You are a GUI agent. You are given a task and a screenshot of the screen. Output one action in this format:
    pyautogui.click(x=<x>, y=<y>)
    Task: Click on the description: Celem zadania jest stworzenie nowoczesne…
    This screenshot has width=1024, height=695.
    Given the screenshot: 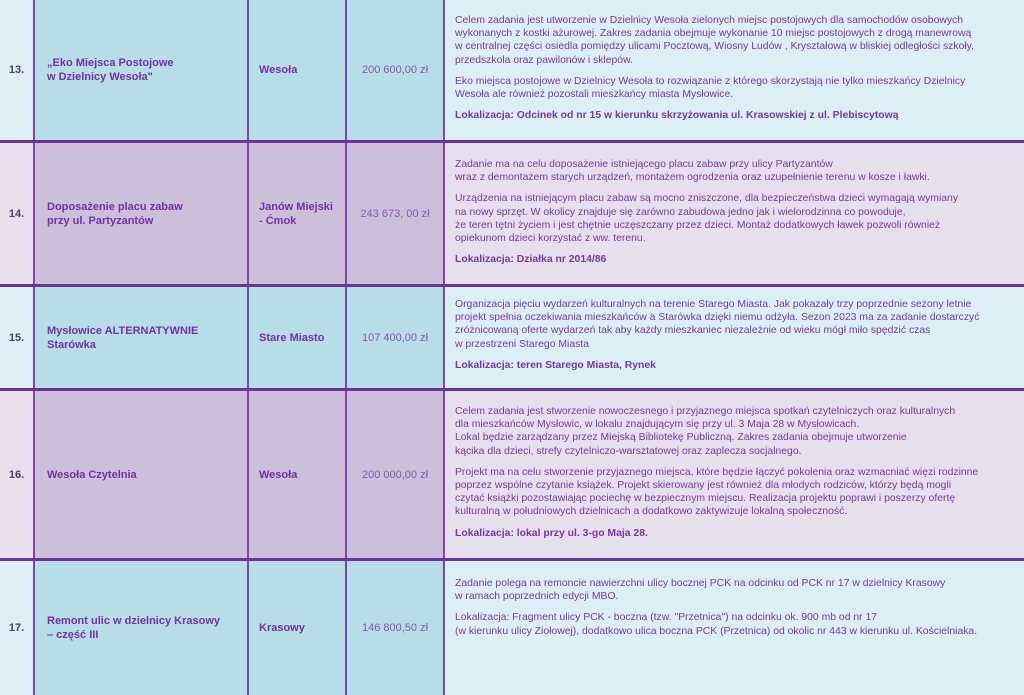 What is the action you would take?
    pyautogui.click(x=734, y=474)
    